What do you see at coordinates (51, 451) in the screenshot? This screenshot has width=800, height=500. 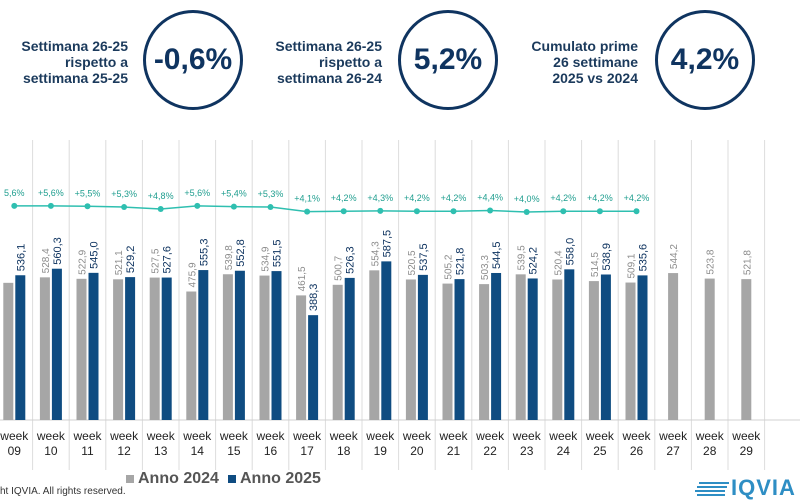 I see `x-tick-label: 10` at bounding box center [51, 451].